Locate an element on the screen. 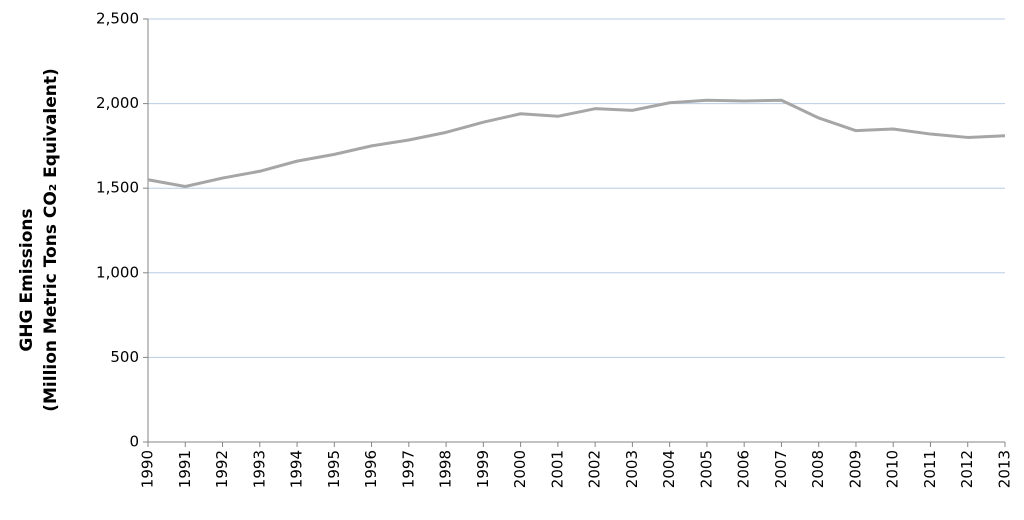 This screenshot has height=520, width=1024. y-axis-title: (Million Metric Tons CO₂ Equivalent) is located at coordinates (51, 240).